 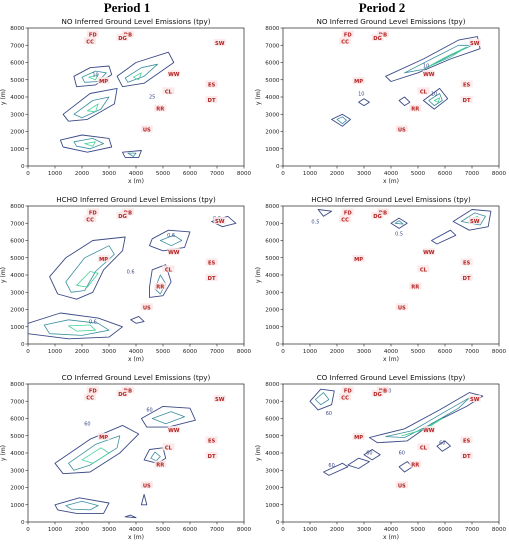 I want to click on contour-level-label: 25, so click(x=152, y=98).